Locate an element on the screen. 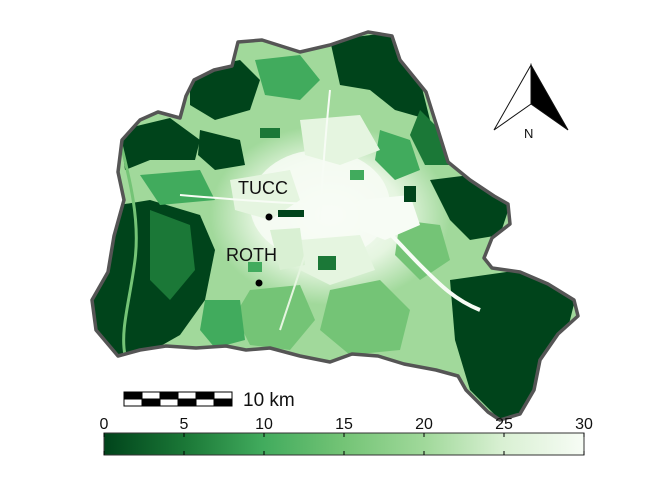 The width and height of the screenshot is (672, 480). color-legend: 0 5 10 15 20 25 30 is located at coordinates (346, 436).